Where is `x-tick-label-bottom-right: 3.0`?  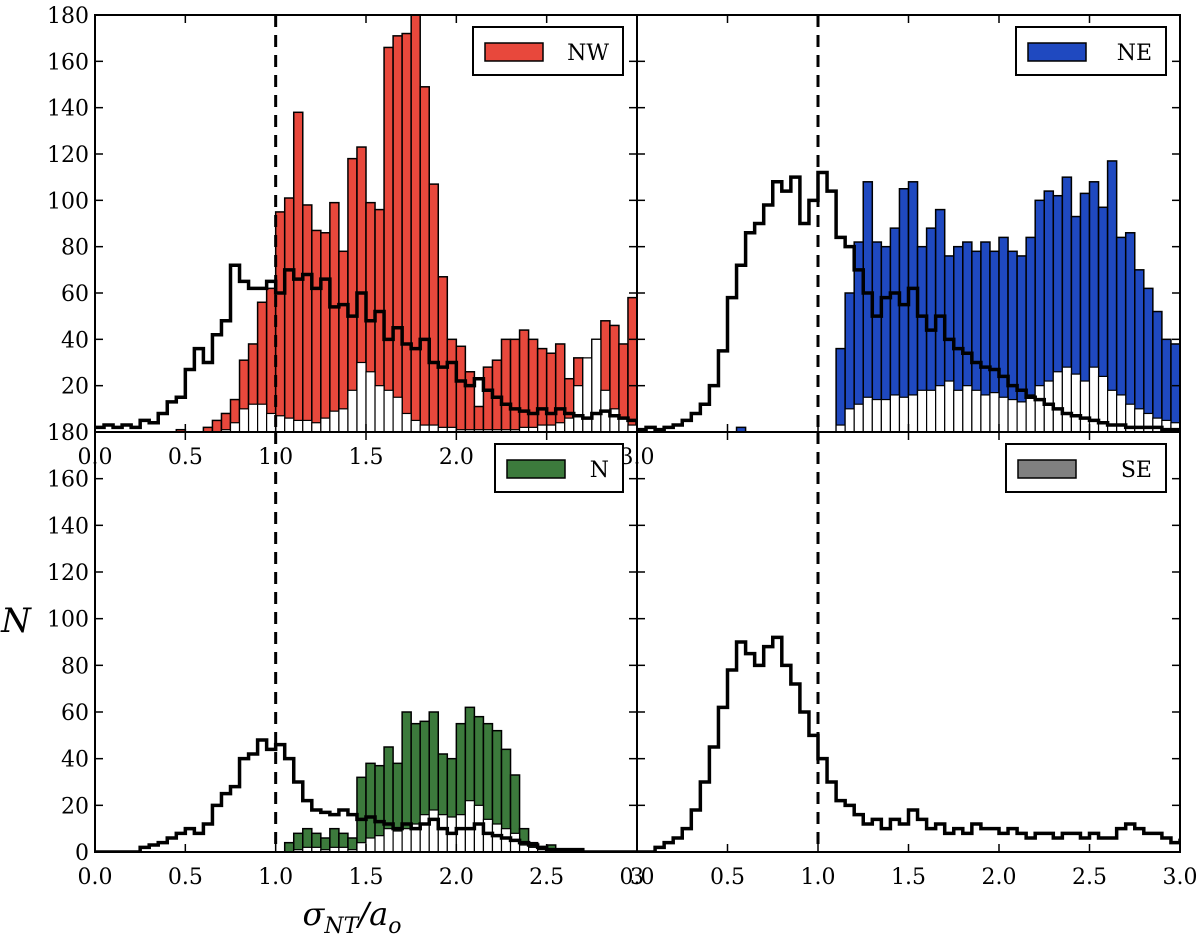
x-tick-label-bottom-right: 3.0 is located at coordinates (1180, 877).